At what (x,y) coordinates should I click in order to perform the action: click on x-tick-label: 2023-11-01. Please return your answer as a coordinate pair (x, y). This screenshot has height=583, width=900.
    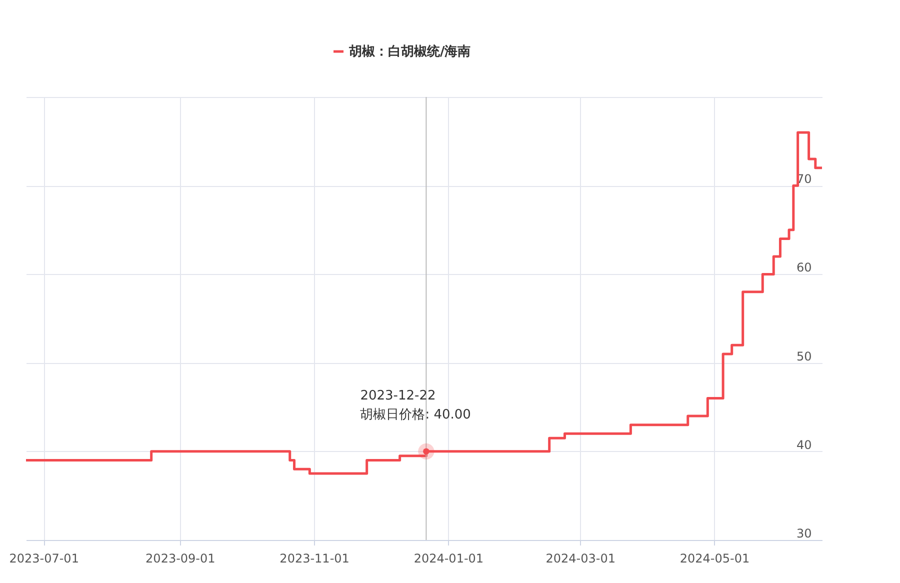
    Looking at the image, I should click on (315, 559).